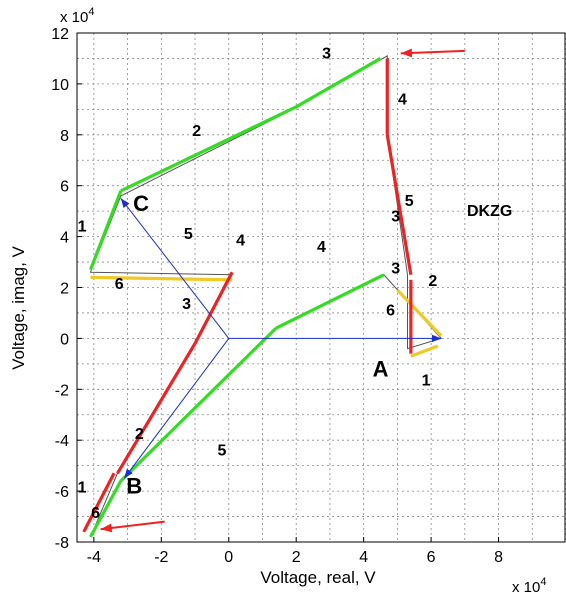 The height and width of the screenshot is (599, 566). What do you see at coordinates (175, 268) in the screenshot?
I see `phasor-C` at bounding box center [175, 268].